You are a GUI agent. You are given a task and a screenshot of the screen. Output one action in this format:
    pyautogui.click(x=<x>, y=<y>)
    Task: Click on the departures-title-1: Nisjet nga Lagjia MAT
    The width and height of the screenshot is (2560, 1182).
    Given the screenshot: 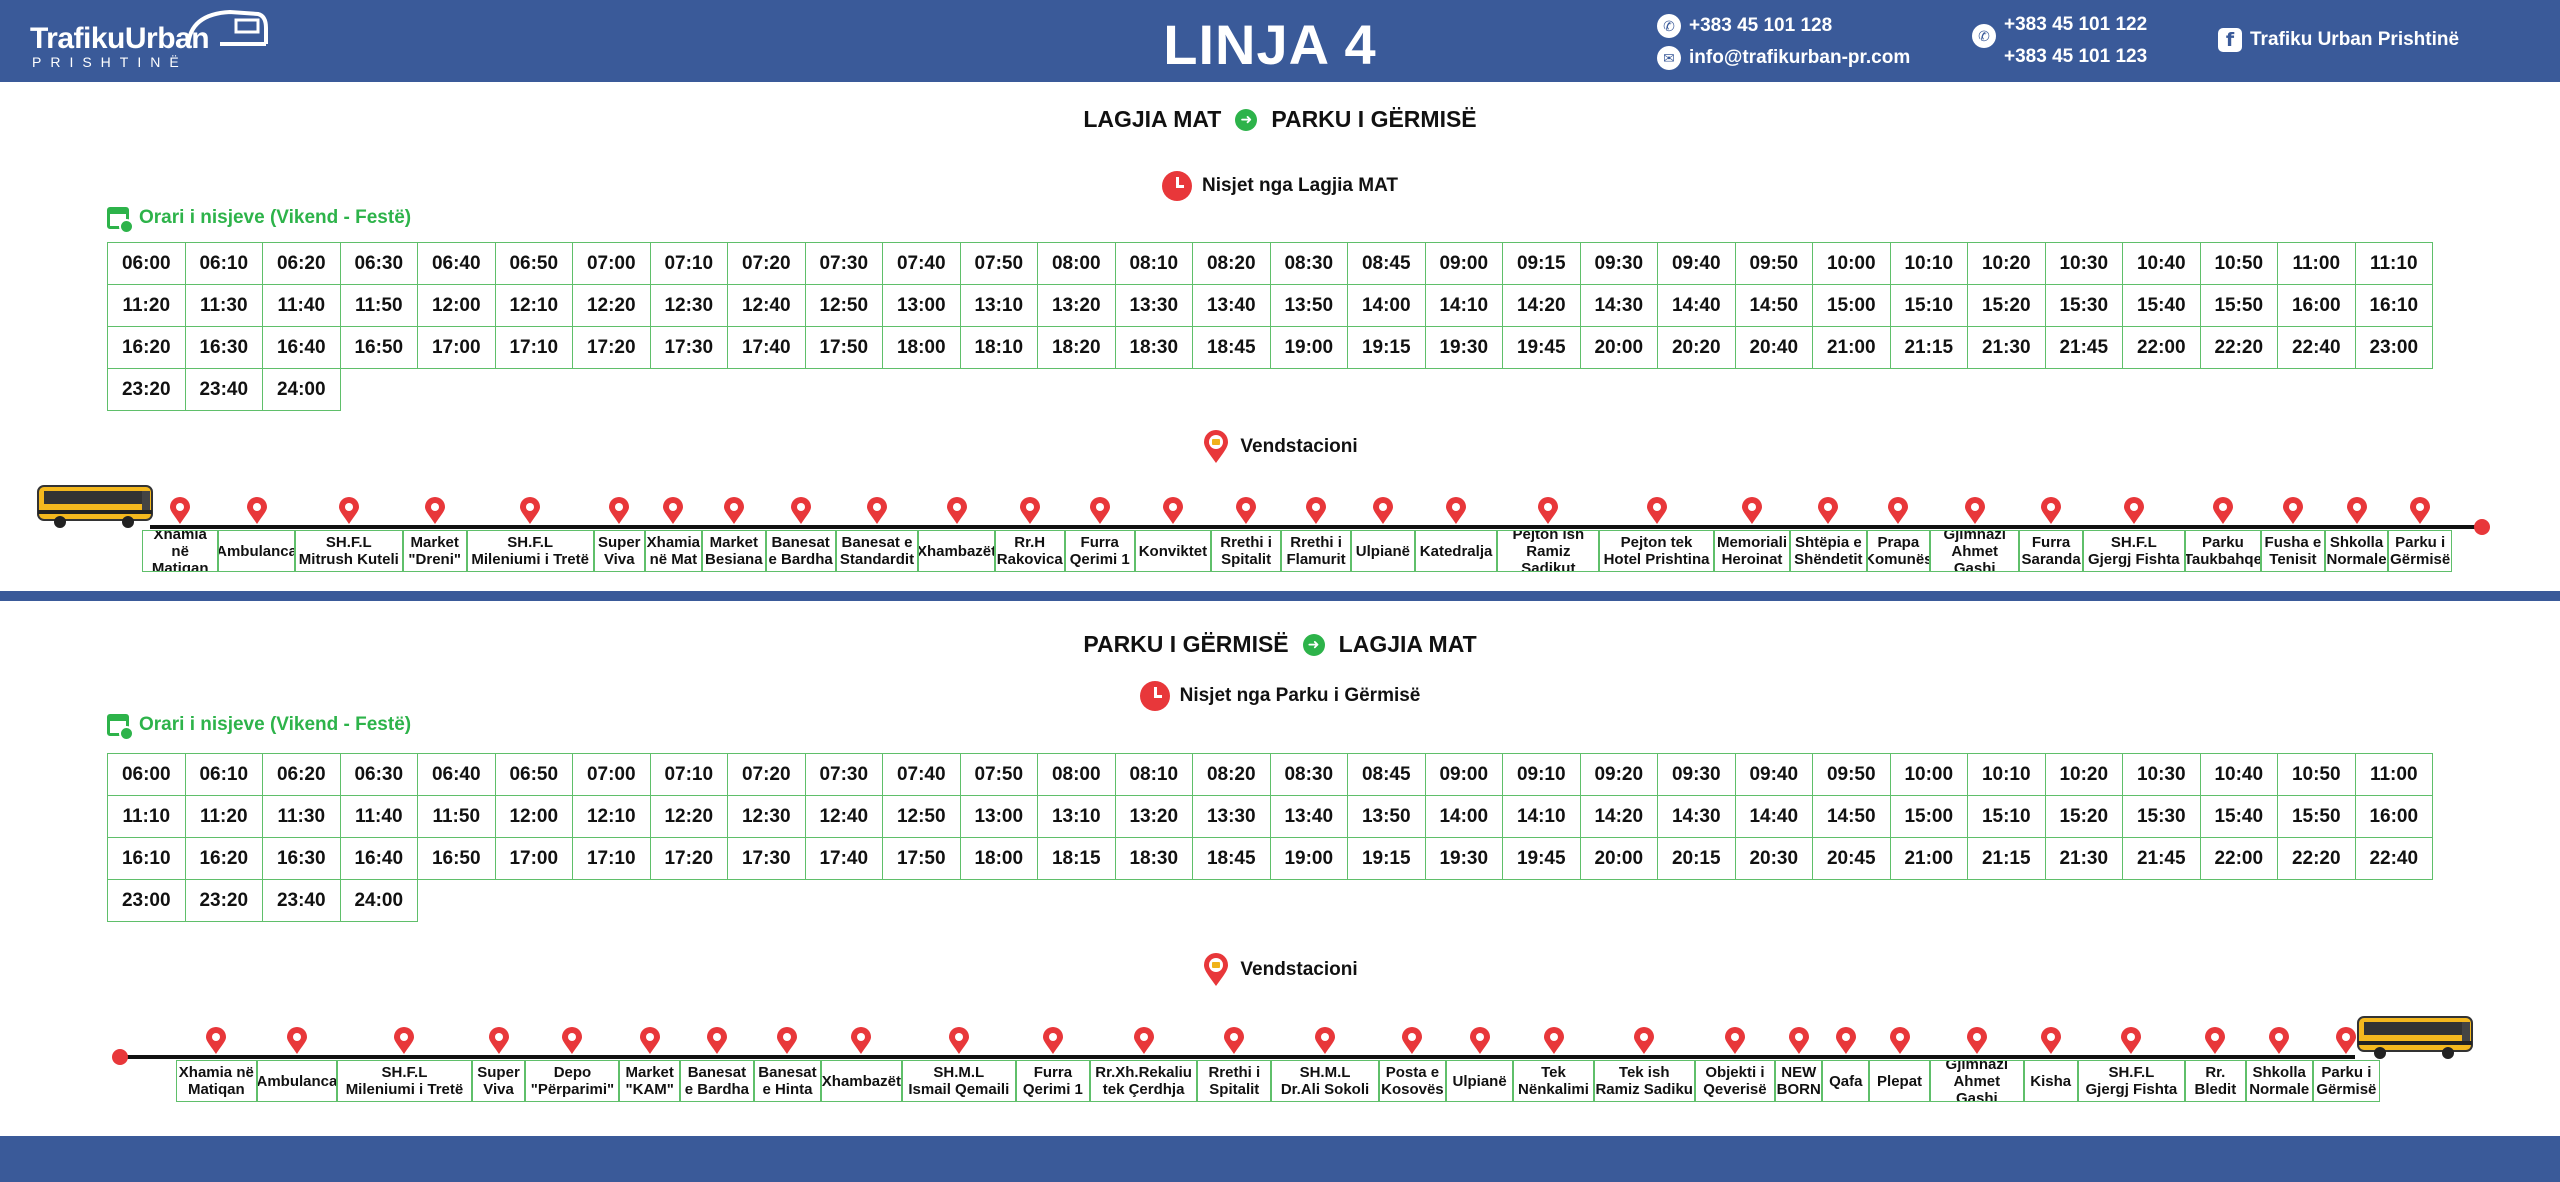 What is the action you would take?
    pyautogui.click(x=1280, y=186)
    